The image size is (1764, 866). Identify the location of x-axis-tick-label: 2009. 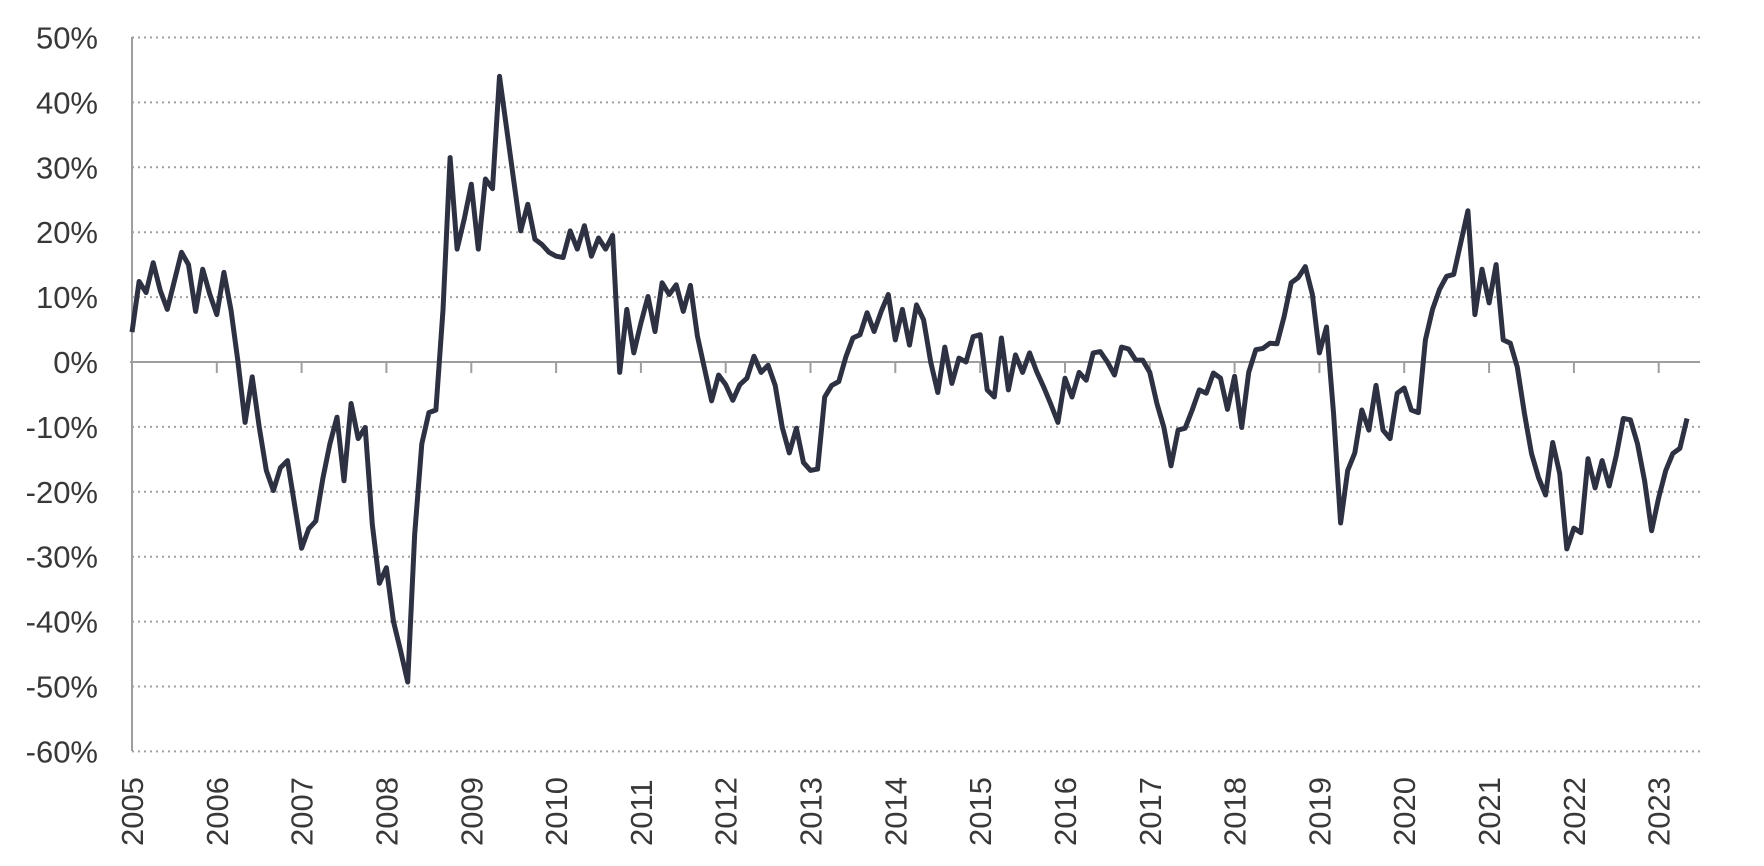
(471, 811).